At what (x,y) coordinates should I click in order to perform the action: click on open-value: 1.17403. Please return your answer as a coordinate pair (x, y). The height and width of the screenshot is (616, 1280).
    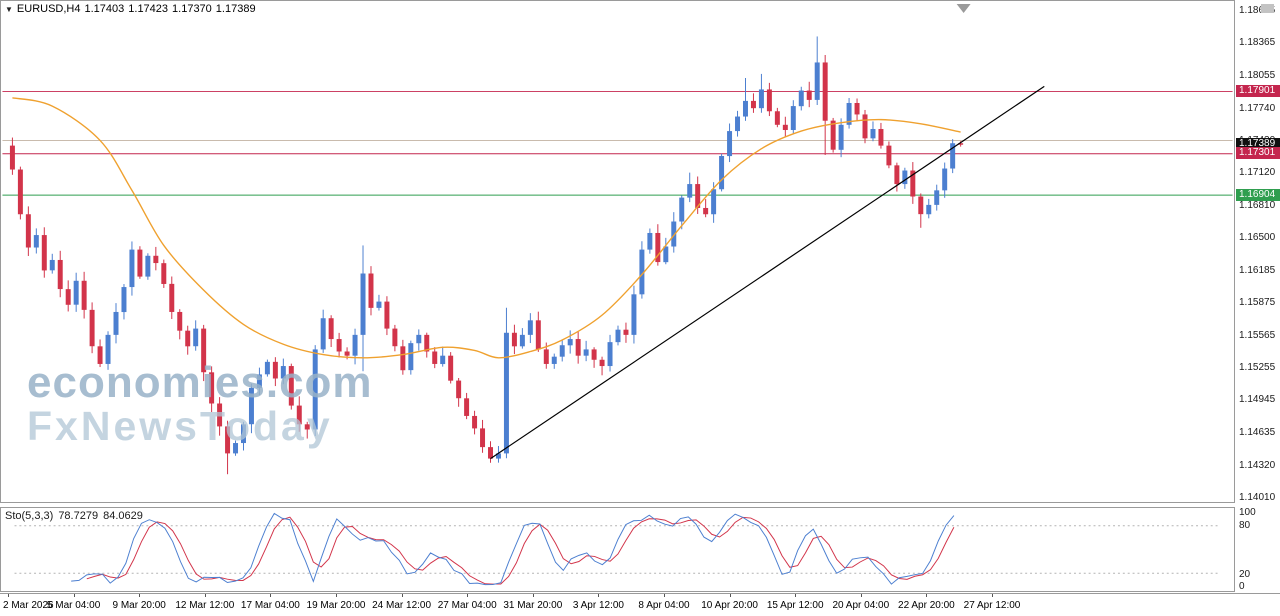
    Looking at the image, I should click on (104, 9).